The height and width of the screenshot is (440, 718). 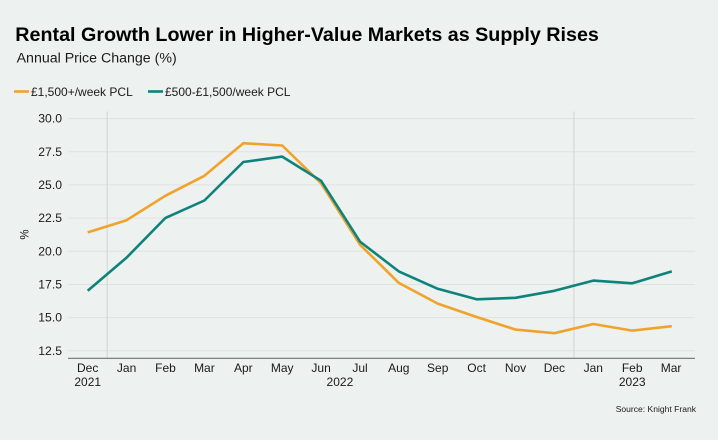 What do you see at coordinates (82, 92) in the screenshot?
I see `svg-text: £1,500+/week PCL` at bounding box center [82, 92].